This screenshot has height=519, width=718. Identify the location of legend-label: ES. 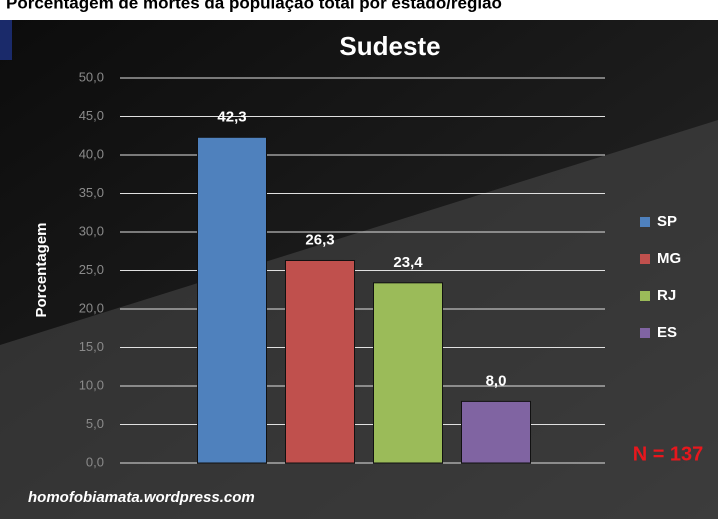
(667, 332).